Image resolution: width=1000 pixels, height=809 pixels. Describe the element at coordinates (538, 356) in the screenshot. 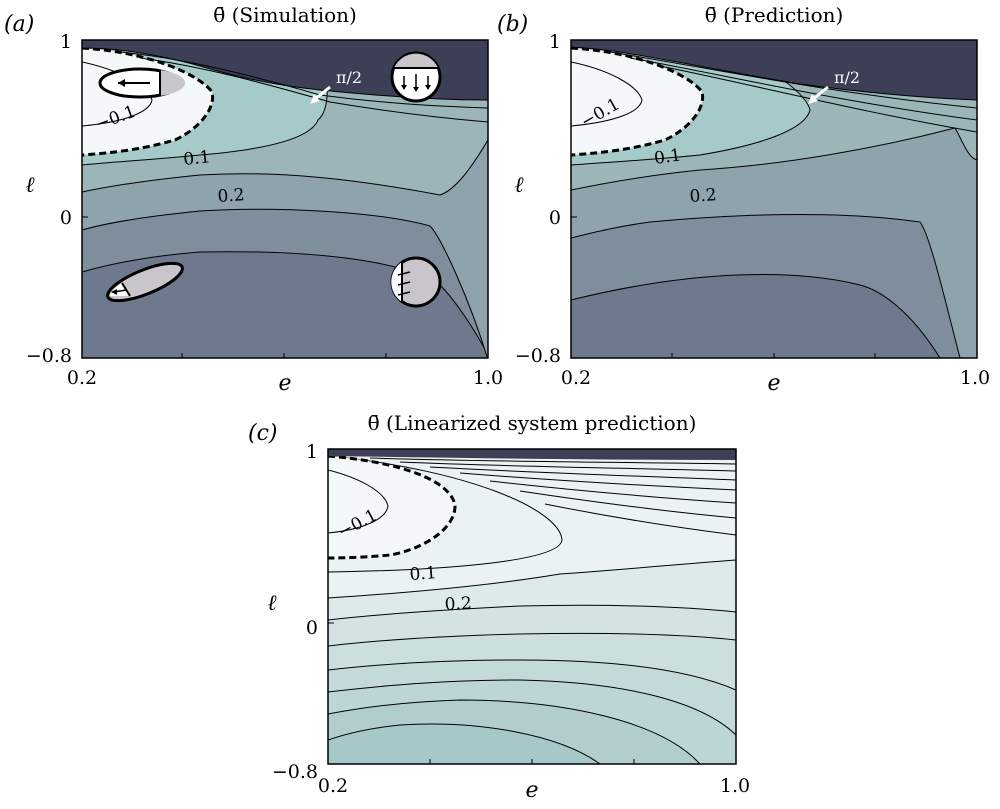

I see `panel-b-y-tick-bottom: −0.8` at that location.